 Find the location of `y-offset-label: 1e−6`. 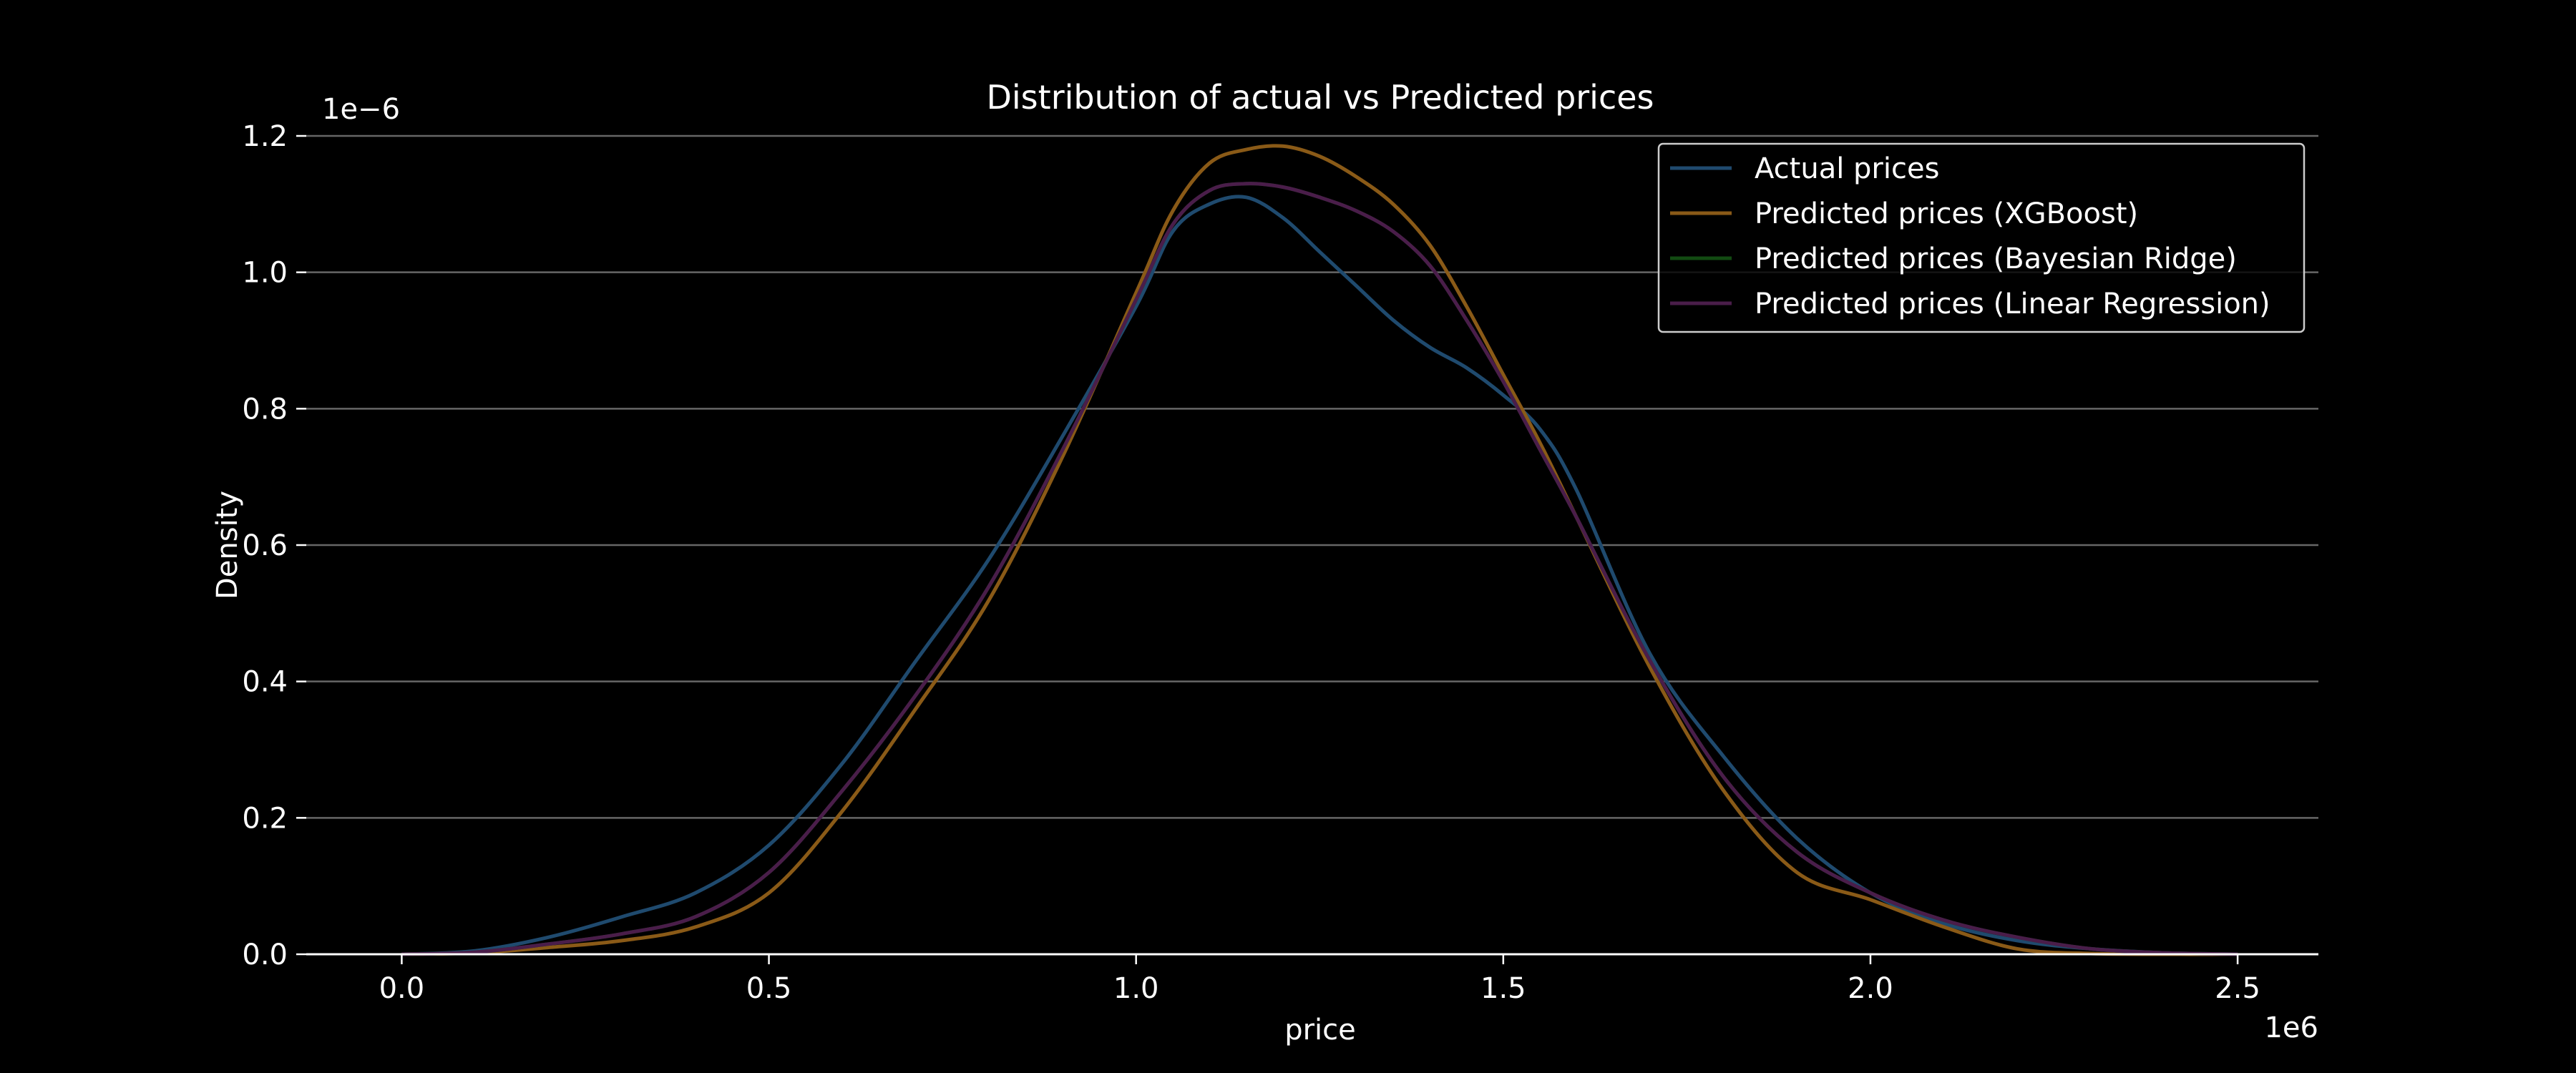

y-offset-label: 1e−6 is located at coordinates (361, 109).